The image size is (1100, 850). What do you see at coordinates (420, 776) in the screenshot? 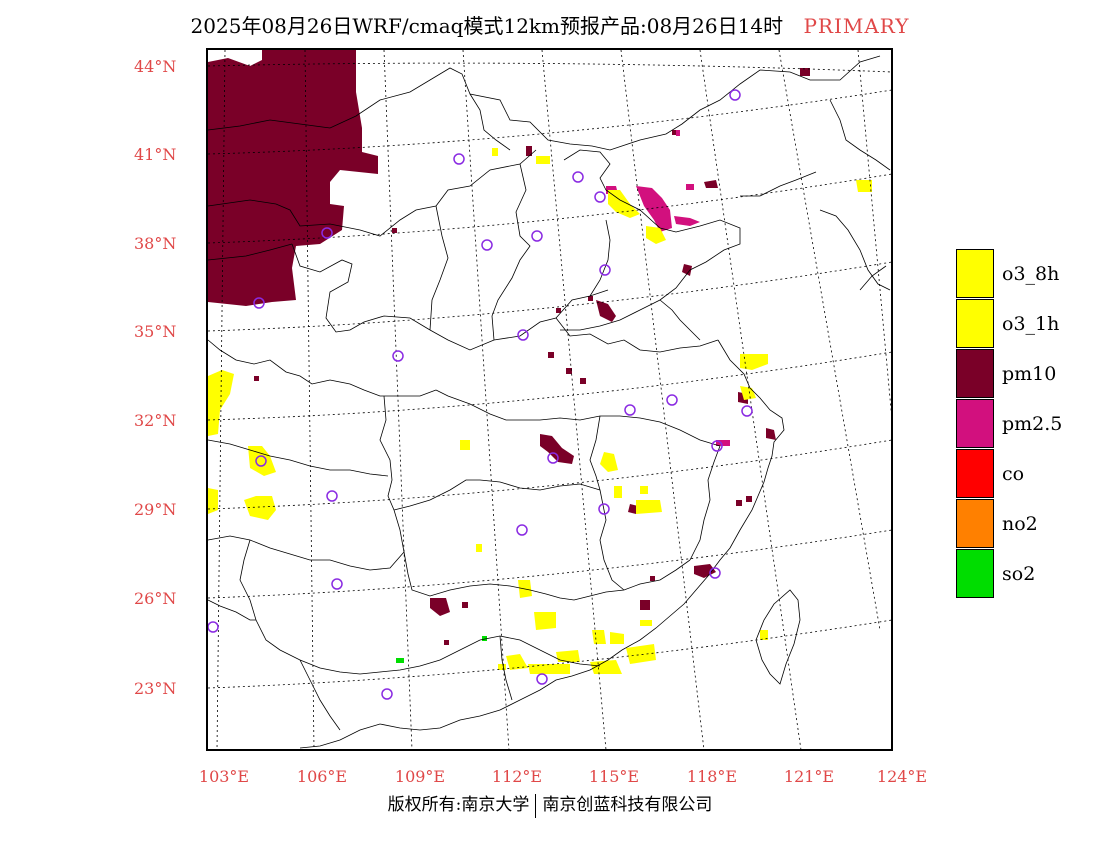
I see `lon-label-109: 109°E` at bounding box center [420, 776].